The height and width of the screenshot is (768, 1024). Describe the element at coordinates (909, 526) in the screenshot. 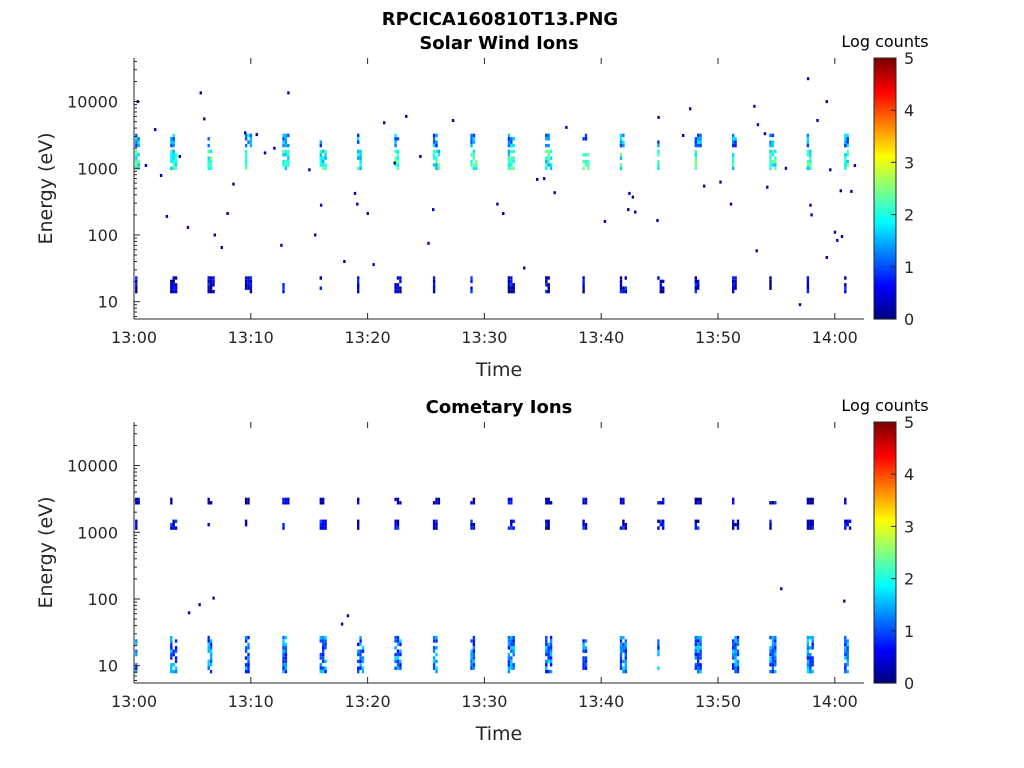

I see `colorbar-tick-label: 3` at that location.